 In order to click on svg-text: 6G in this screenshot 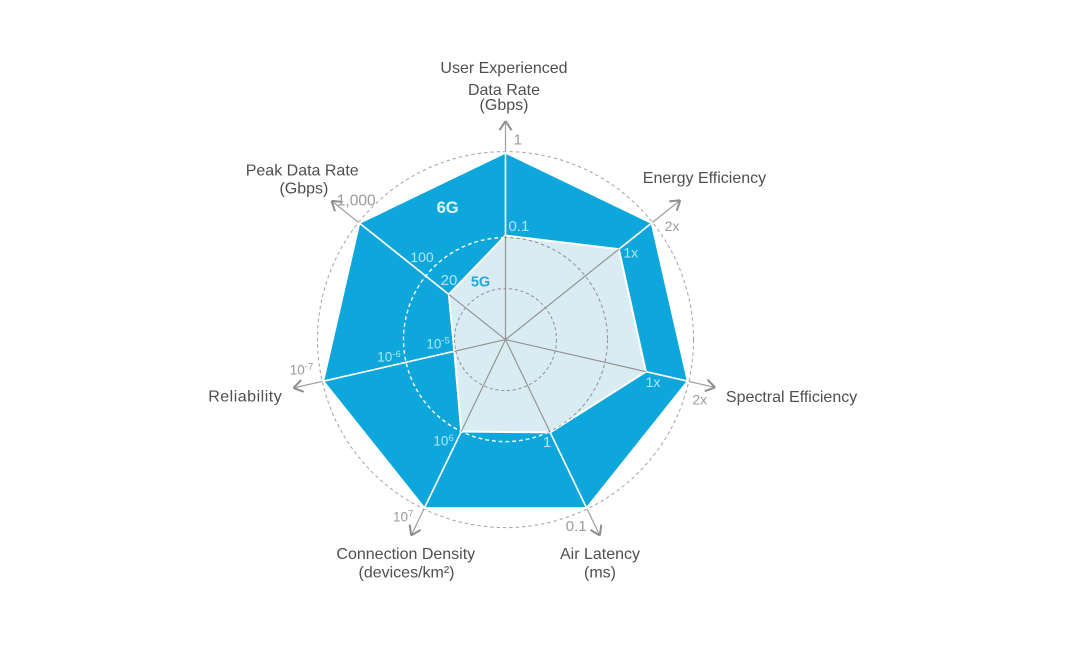, I will do `click(448, 208)`.